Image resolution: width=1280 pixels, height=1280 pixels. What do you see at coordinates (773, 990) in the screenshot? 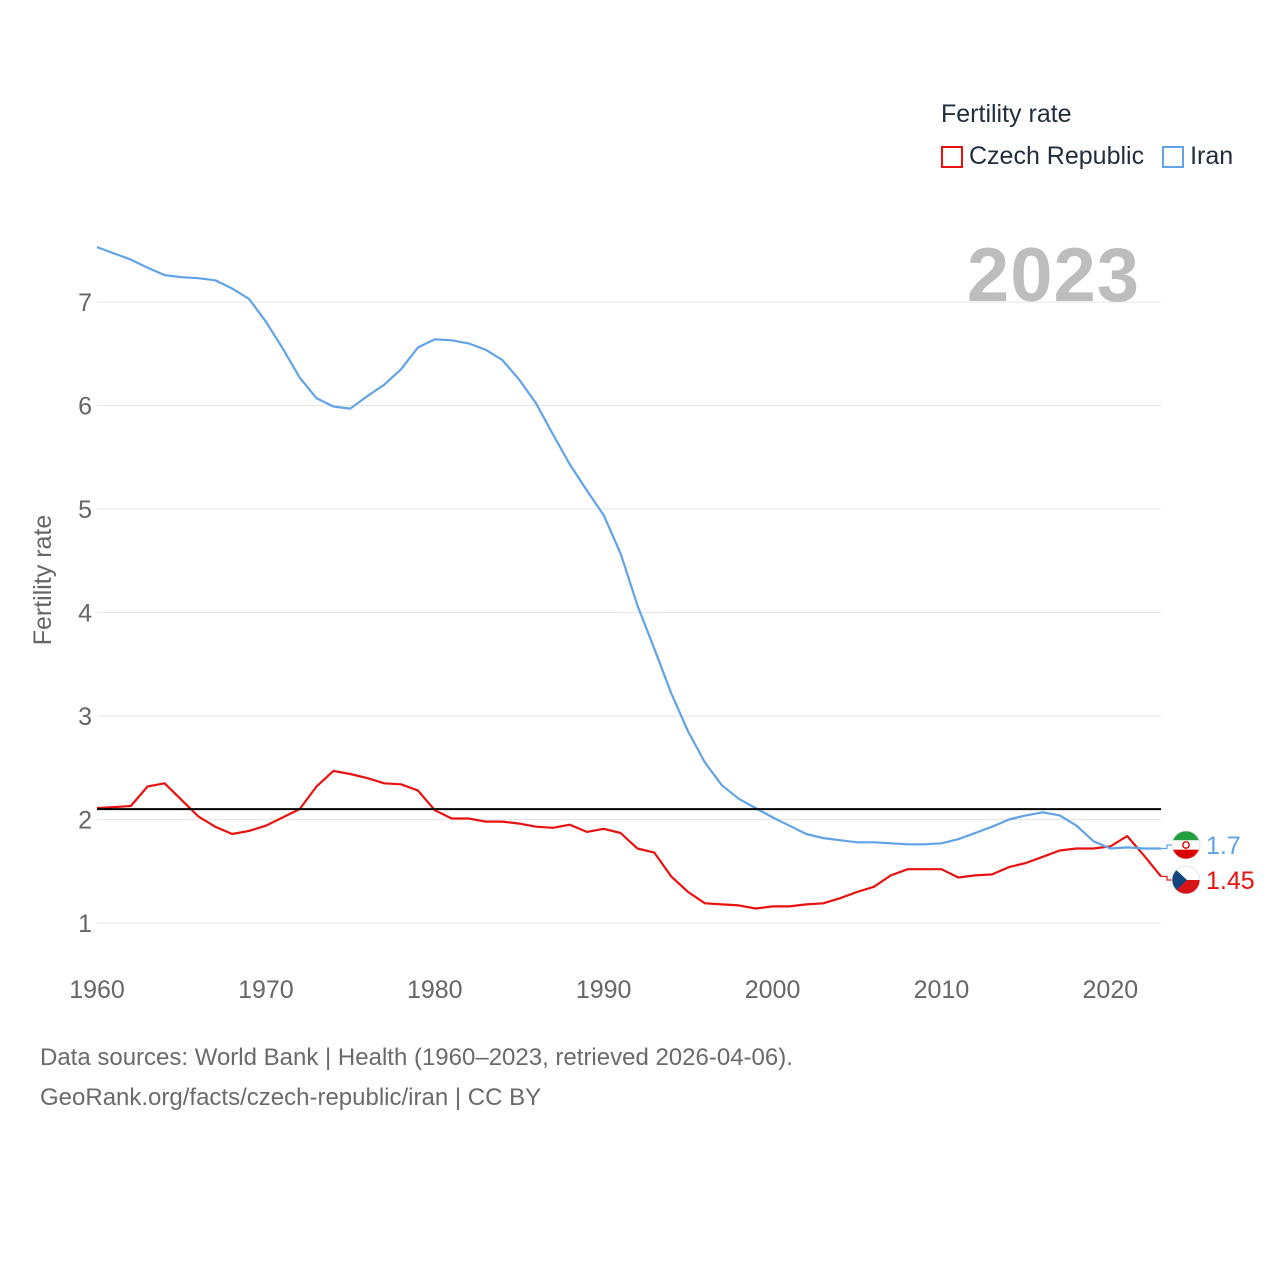
I see `x-tick-label: 2000` at bounding box center [773, 990].